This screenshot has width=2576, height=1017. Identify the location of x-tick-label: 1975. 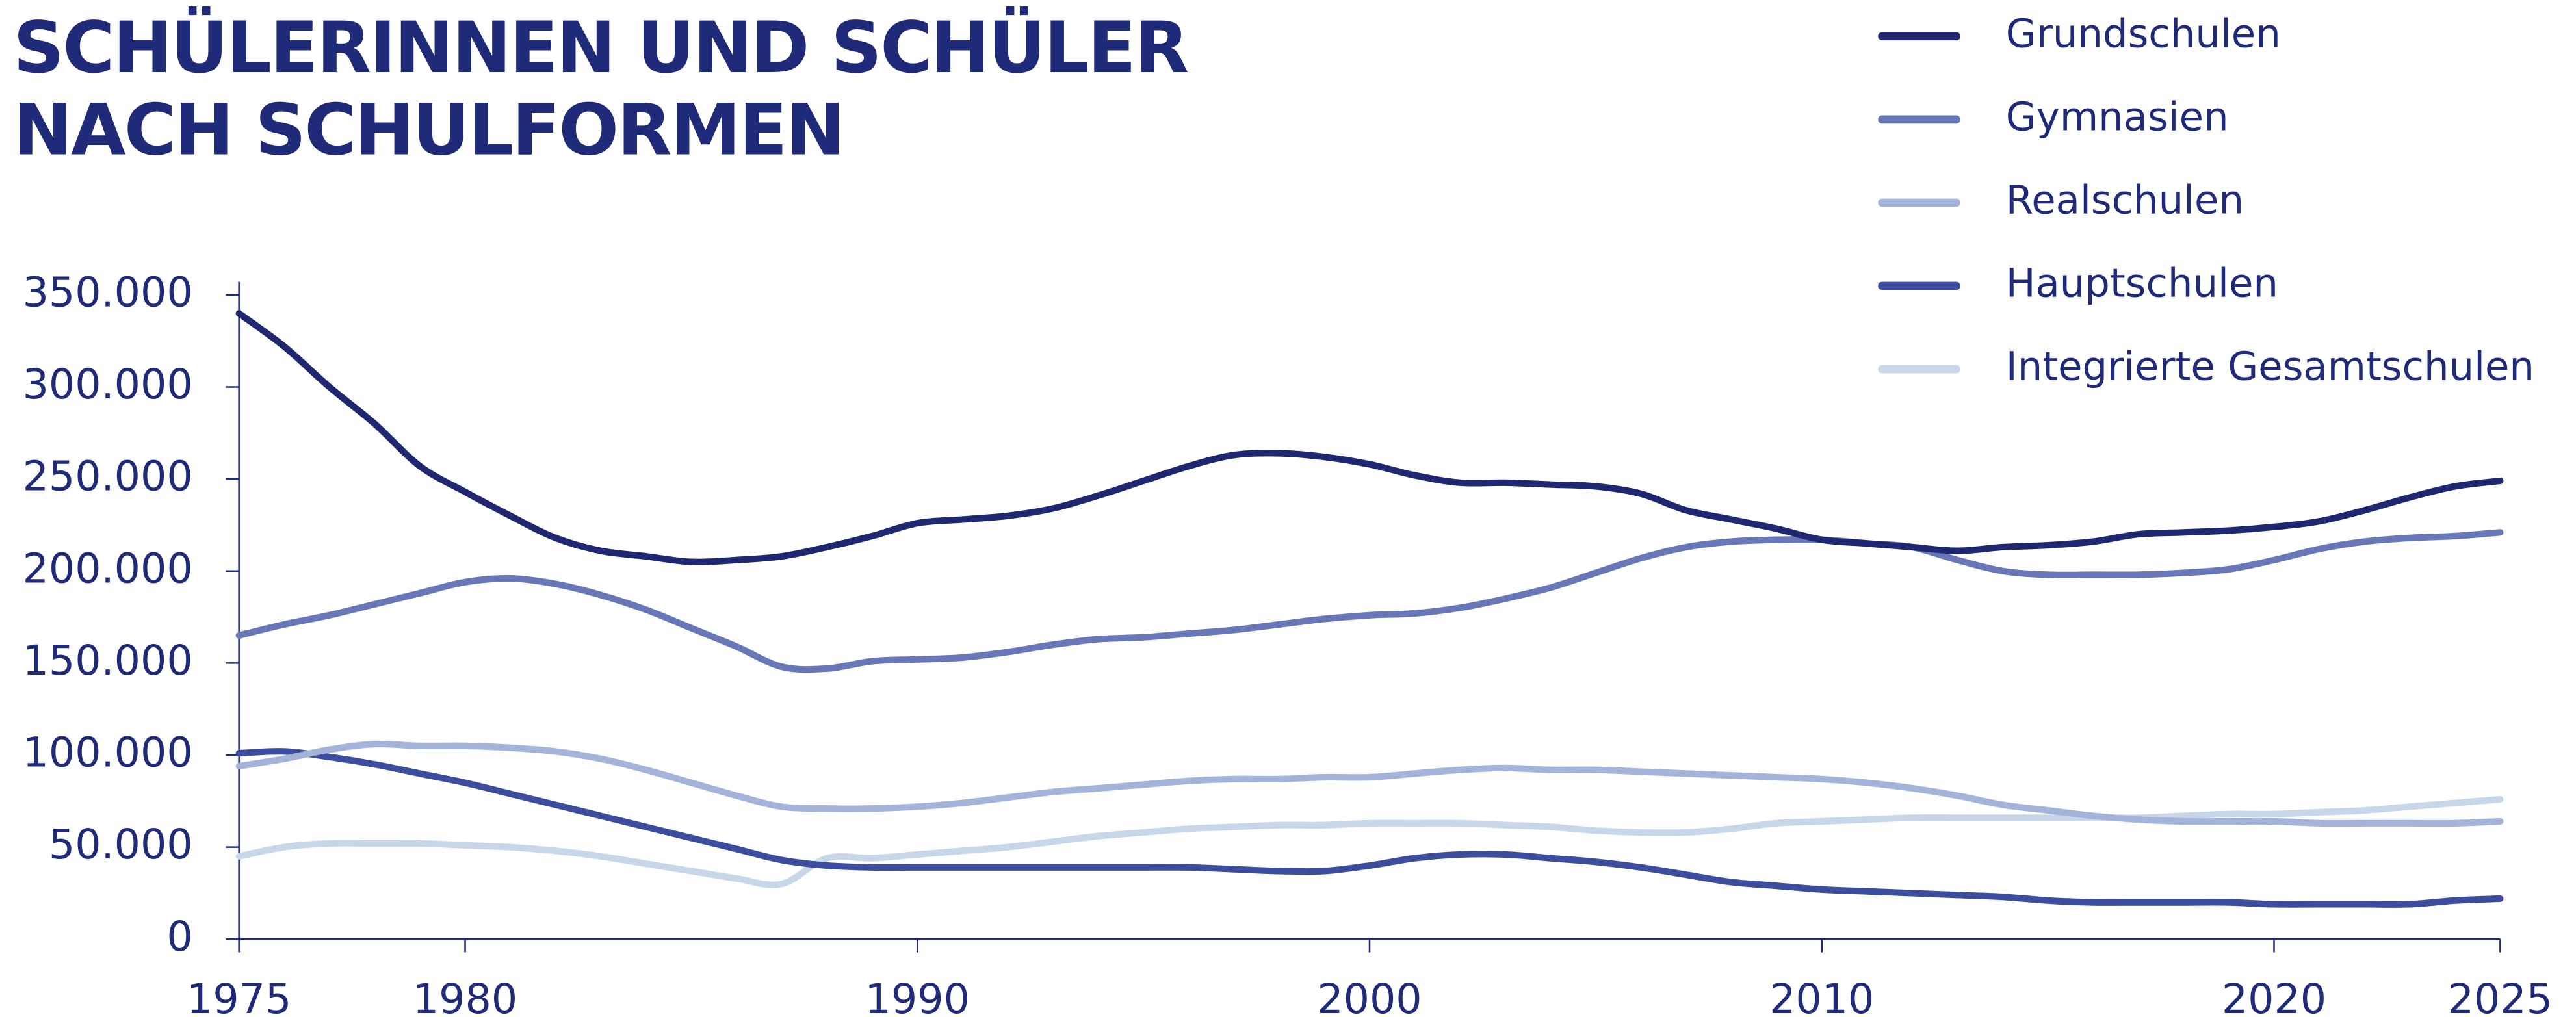
(239, 996).